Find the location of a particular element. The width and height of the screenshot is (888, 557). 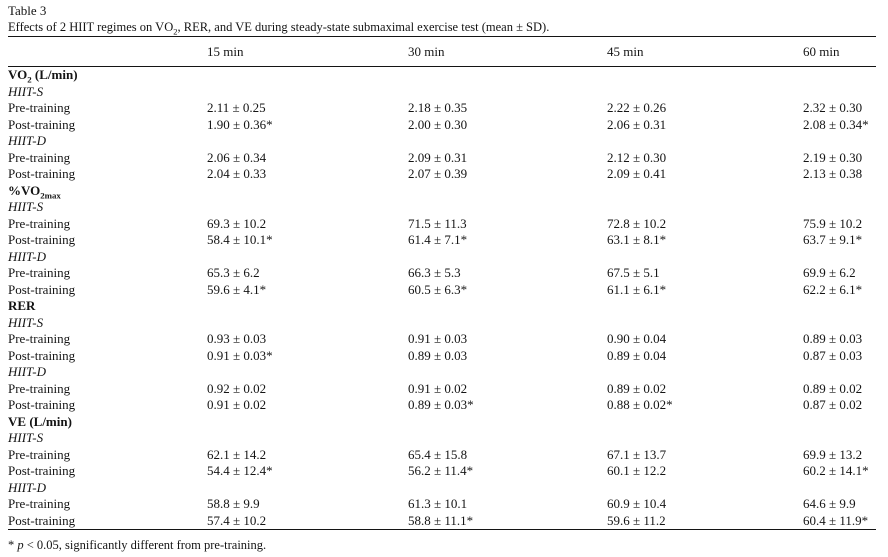

value-cell: 65.4 ± 15.8 is located at coordinates (438, 454).